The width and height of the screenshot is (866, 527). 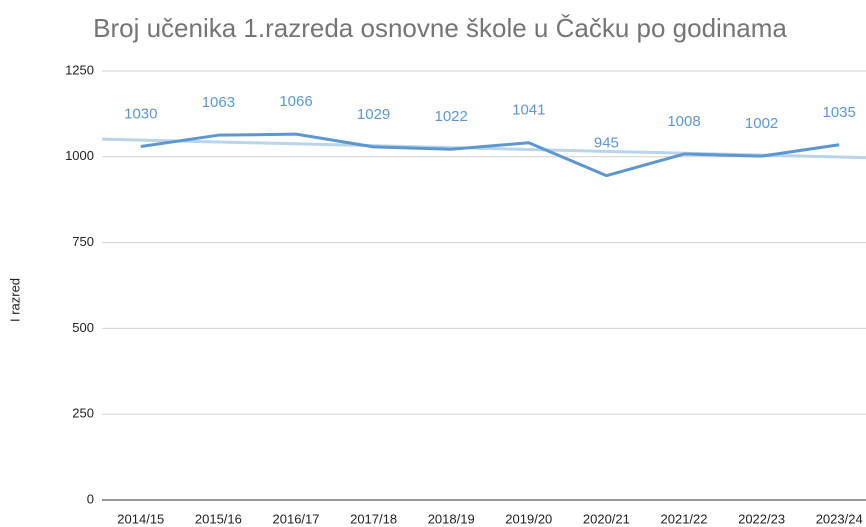 I want to click on y-tick-label: 500, so click(x=83, y=327).